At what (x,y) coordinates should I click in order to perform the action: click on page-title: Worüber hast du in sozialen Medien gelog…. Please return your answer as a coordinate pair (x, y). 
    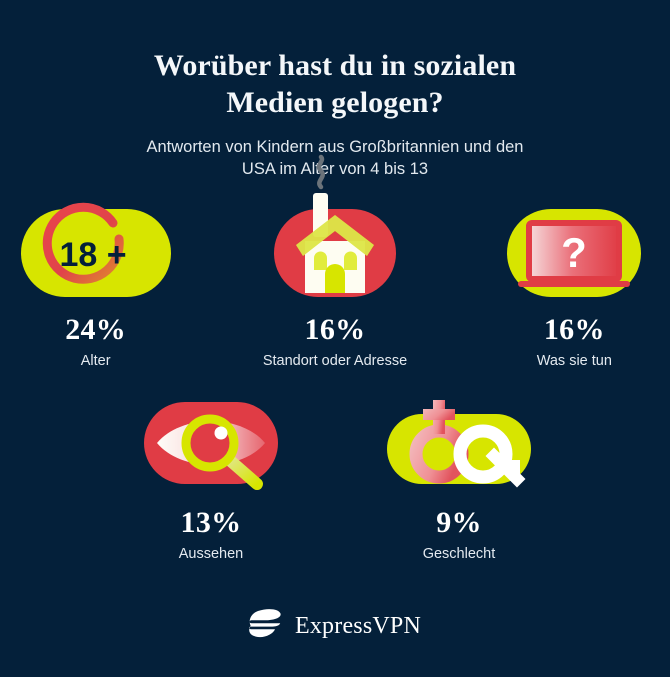
    Looking at the image, I should click on (335, 85).